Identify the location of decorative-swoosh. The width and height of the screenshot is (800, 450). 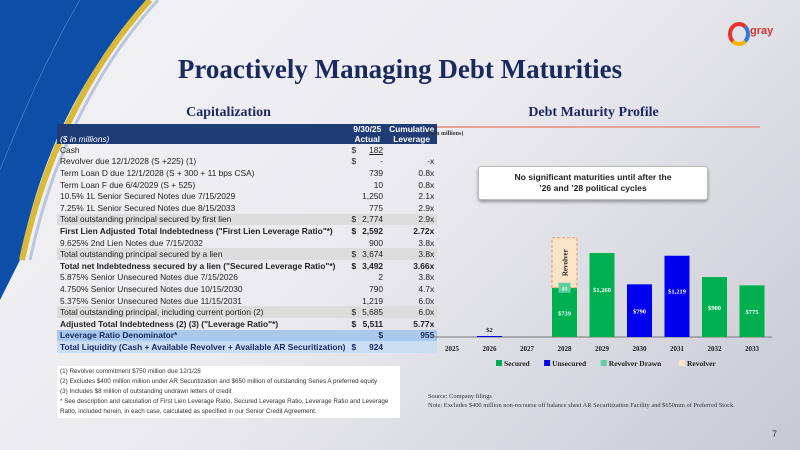
(80, 150).